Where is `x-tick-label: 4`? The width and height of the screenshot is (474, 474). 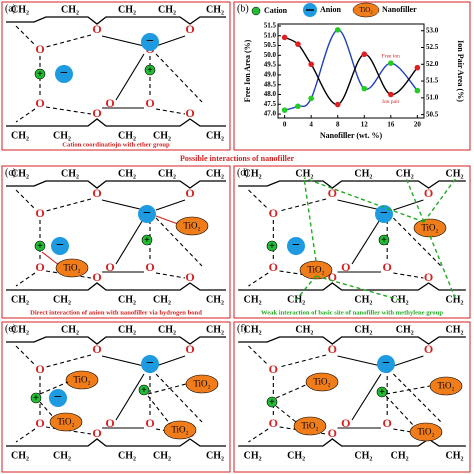 x-tick-label: 4 is located at coordinates (311, 125).